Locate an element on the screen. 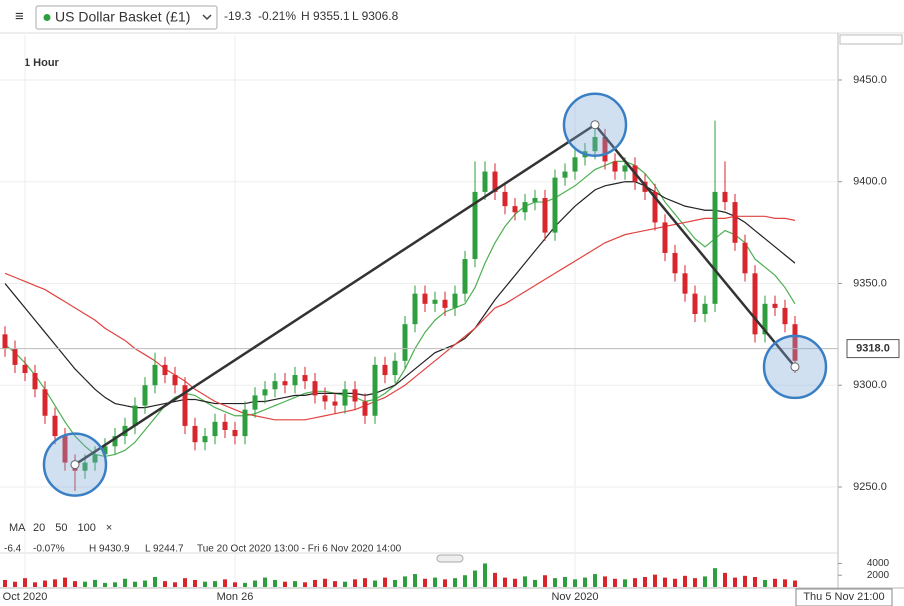  volume-tick-label: 4000 is located at coordinates (878, 563).